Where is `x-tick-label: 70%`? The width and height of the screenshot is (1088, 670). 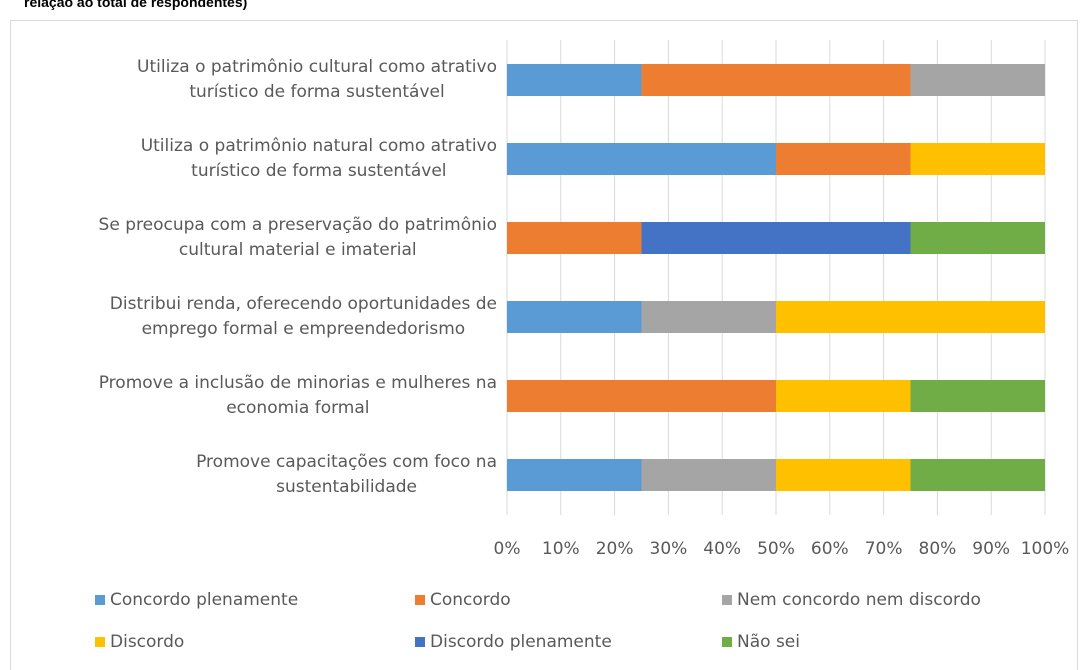
x-tick-label: 70% is located at coordinates (884, 549).